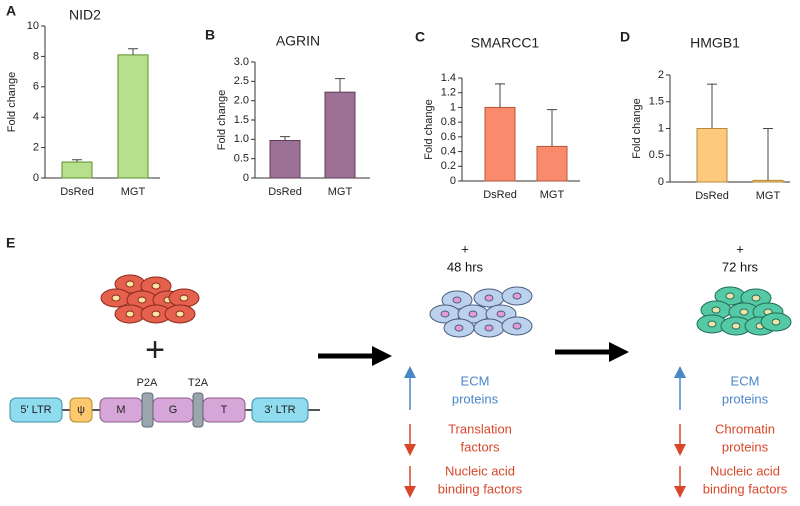 The height and width of the screenshot is (506, 800). What do you see at coordinates (279, 410) in the screenshot?
I see `vector-label: 3' LTR` at bounding box center [279, 410].